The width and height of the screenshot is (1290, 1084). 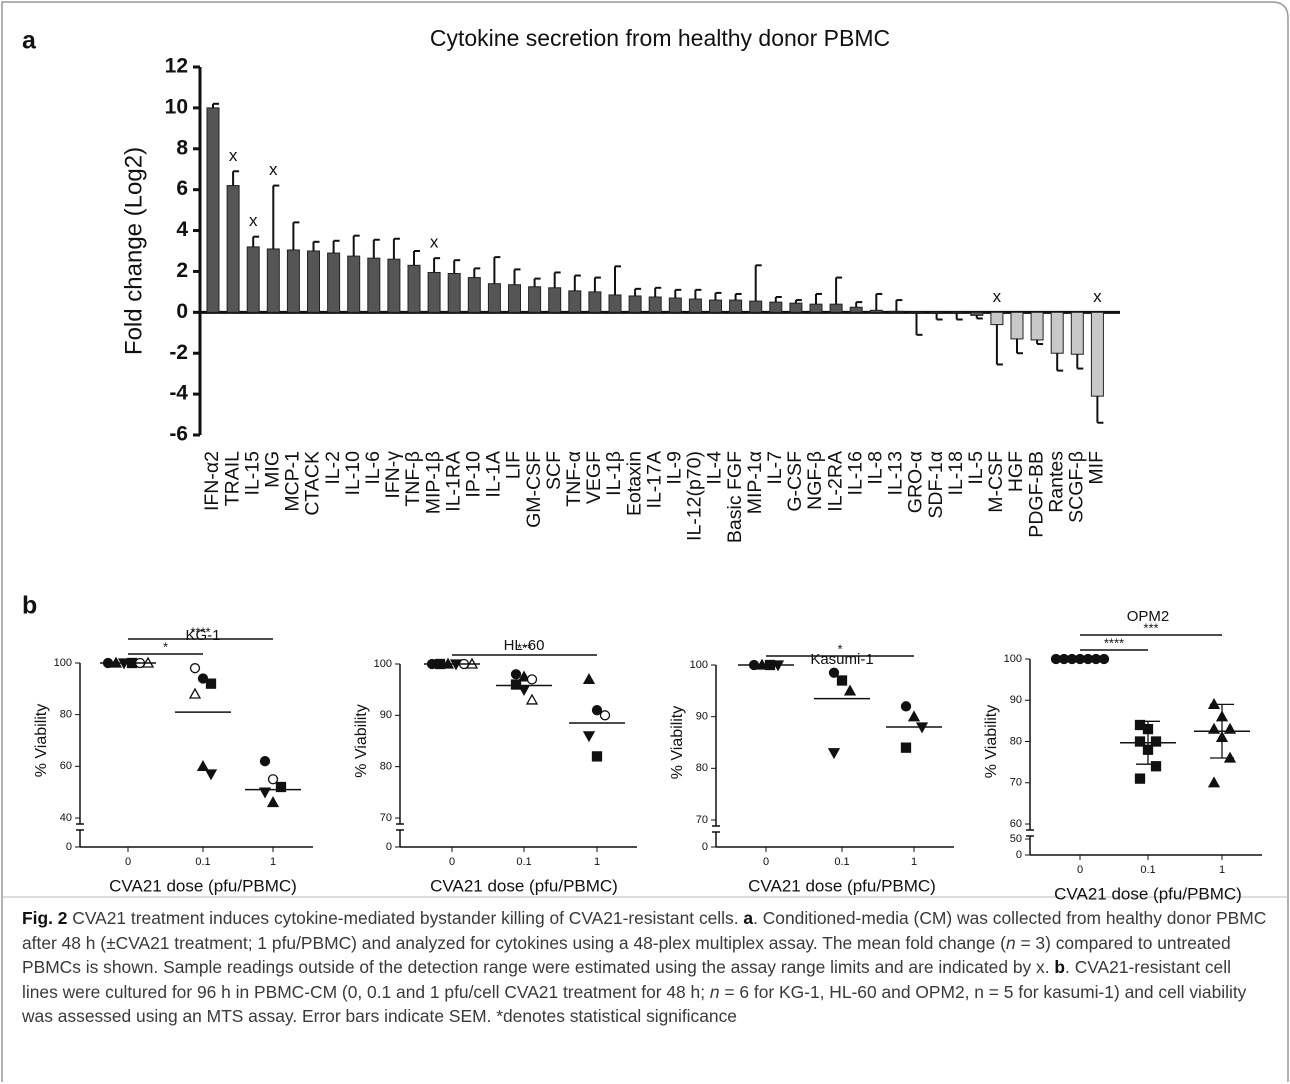 What do you see at coordinates (855, 473) in the screenshot?
I see `x-tick-label: IL-16` at bounding box center [855, 473].